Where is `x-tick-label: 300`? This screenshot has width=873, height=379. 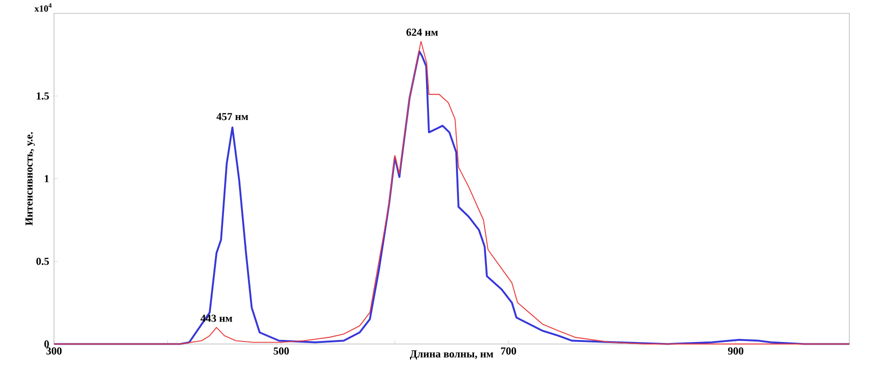
x-tick-label: 300 is located at coordinates (54, 351).